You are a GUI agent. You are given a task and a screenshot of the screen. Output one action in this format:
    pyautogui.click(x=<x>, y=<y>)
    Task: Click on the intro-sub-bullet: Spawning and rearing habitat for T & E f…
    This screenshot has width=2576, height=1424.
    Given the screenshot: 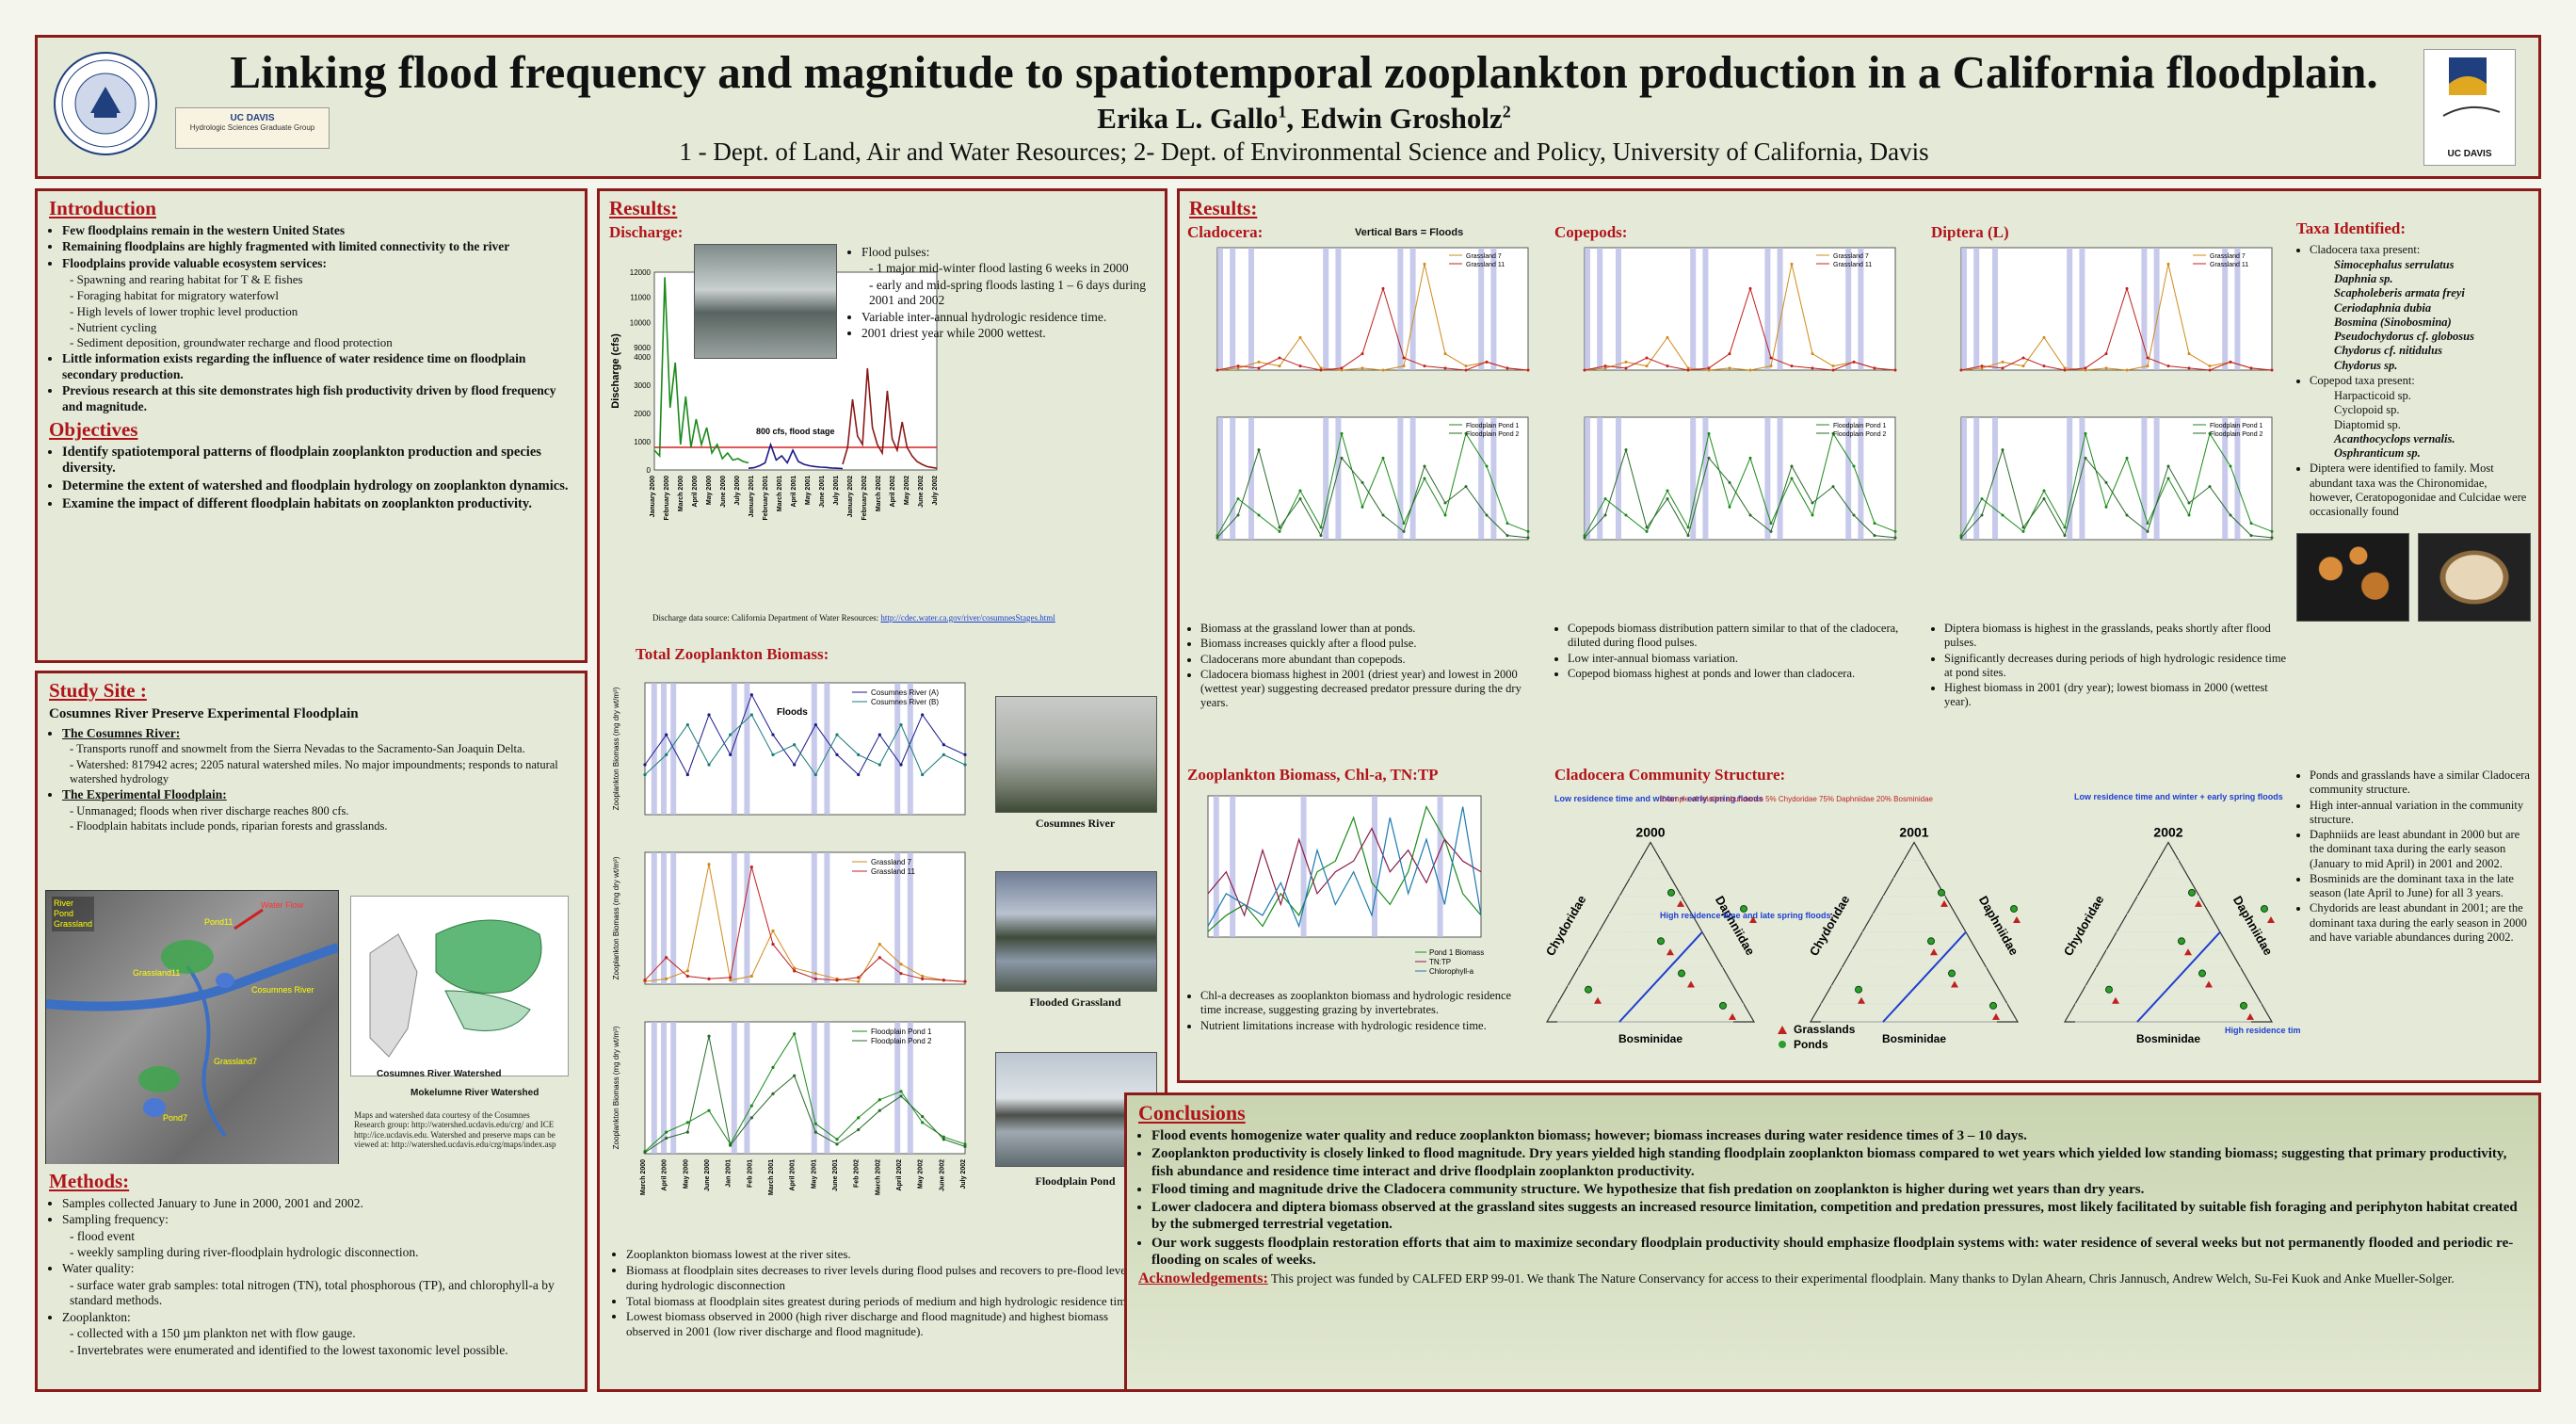 What is the action you would take?
    pyautogui.click(x=321, y=279)
    